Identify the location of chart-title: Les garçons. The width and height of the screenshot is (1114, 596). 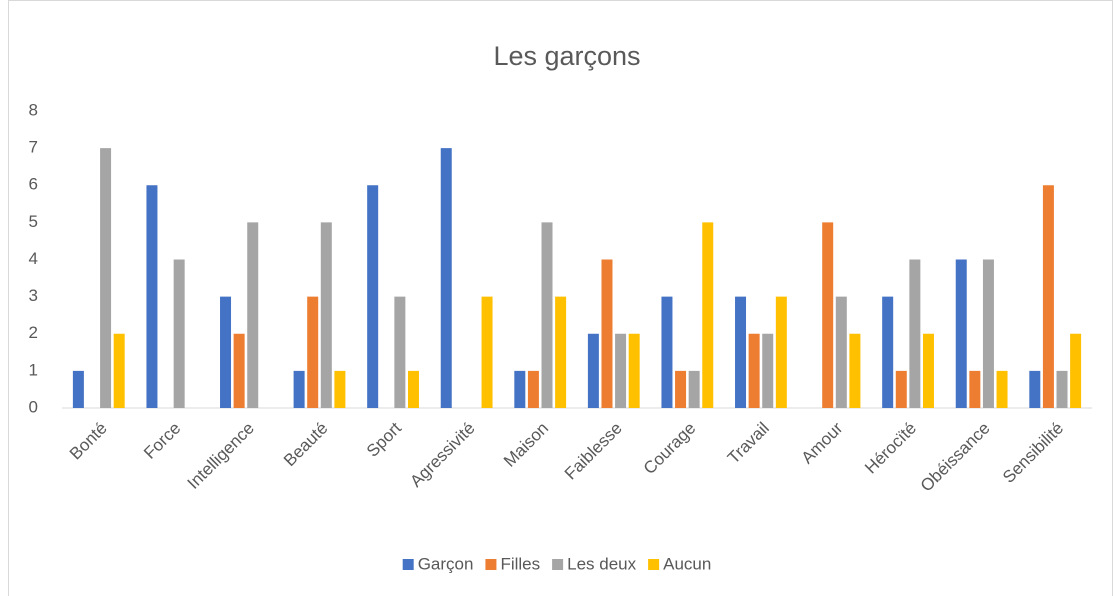
(566, 56).